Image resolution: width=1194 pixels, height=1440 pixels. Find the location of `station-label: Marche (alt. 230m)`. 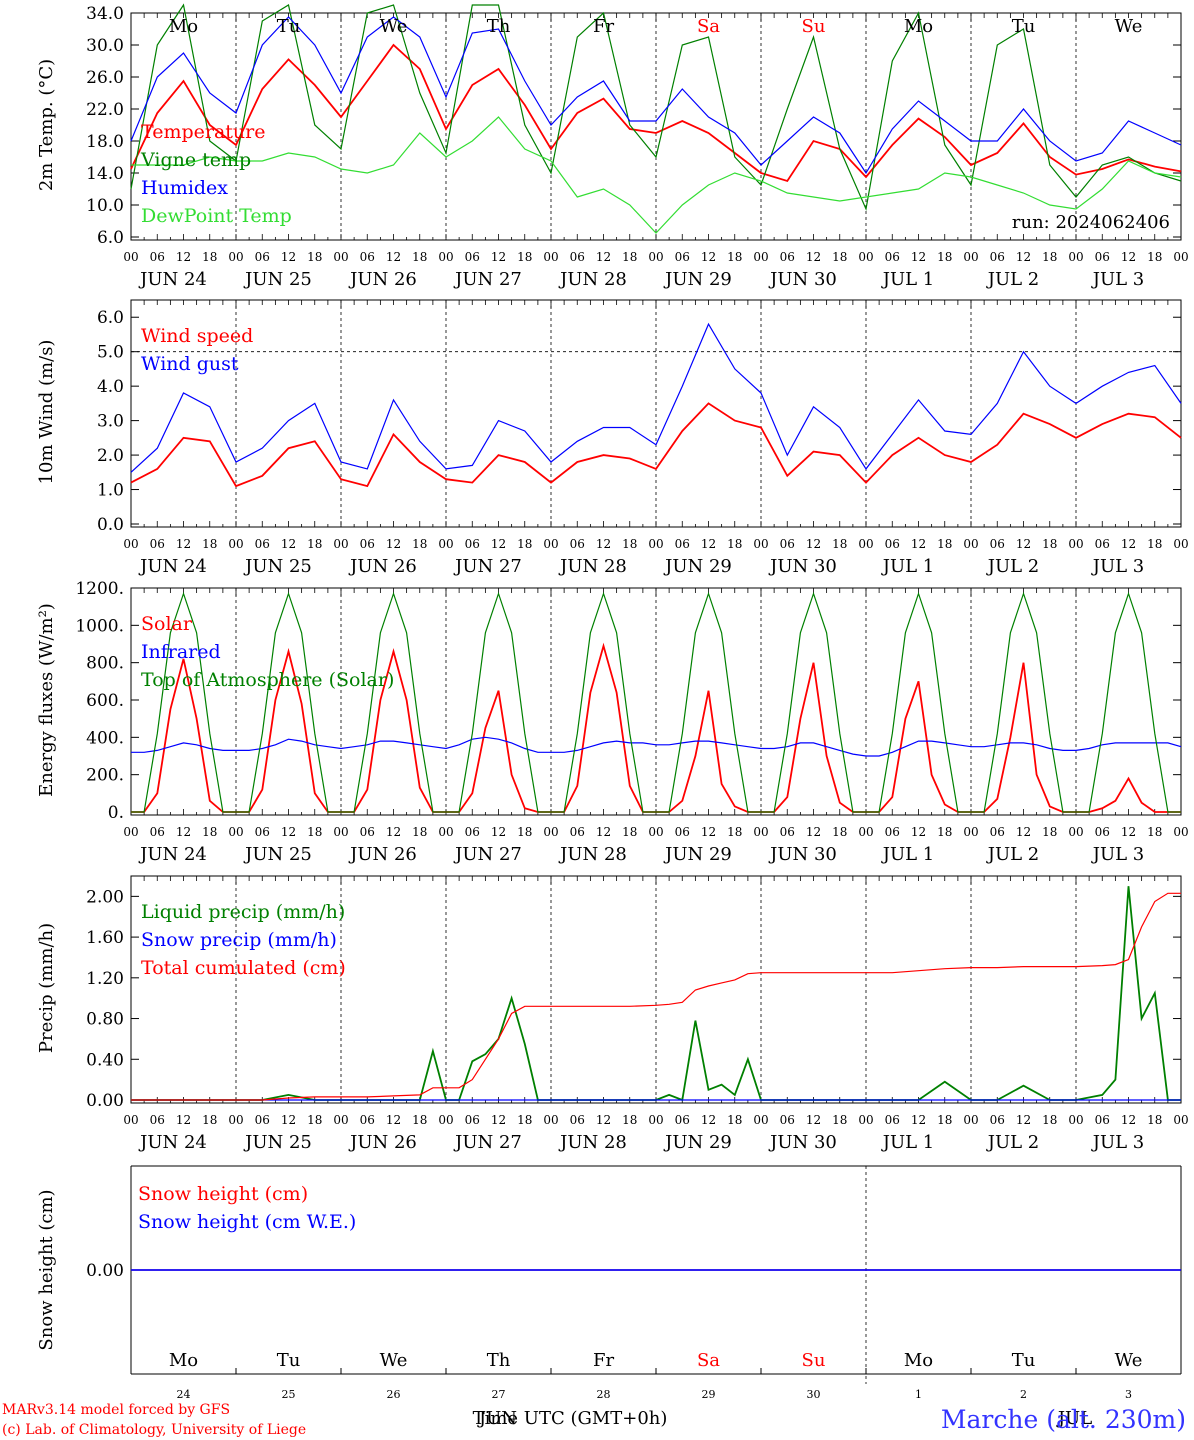

station-label: Marche (alt. 230m) is located at coordinates (1063, 1419).